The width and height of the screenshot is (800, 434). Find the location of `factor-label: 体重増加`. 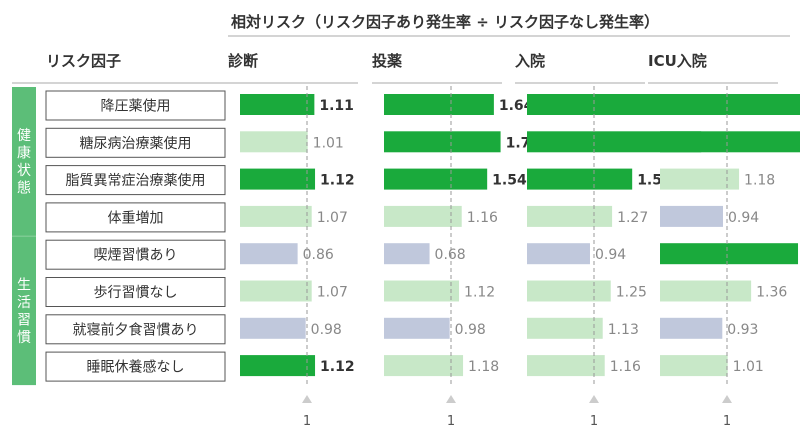

factor-label: 体重増加 is located at coordinates (136, 218).